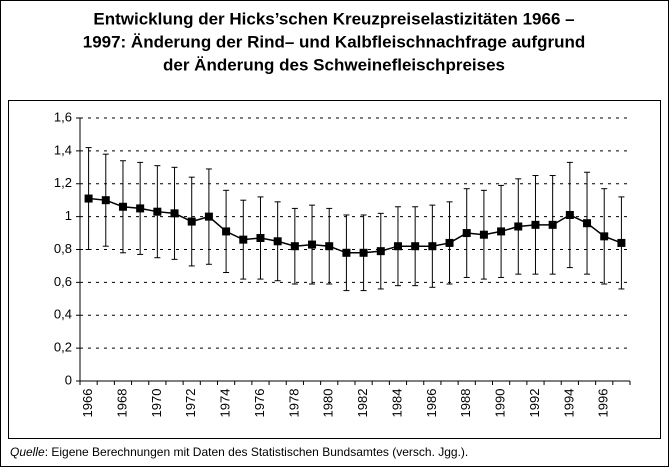  Describe the element at coordinates (156, 403) in the screenshot. I see `x-tick-label: 1970` at that location.